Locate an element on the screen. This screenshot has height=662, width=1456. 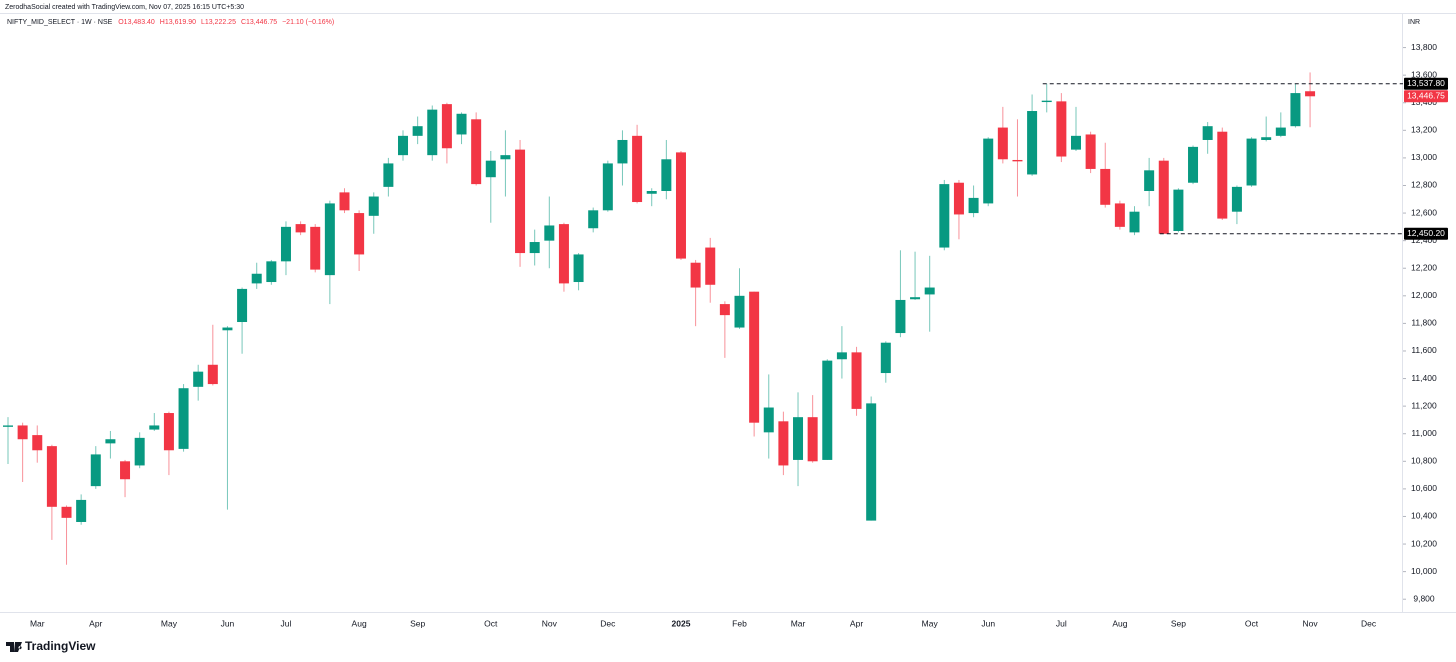
y-tick-label: 13,200 is located at coordinates (1424, 130).